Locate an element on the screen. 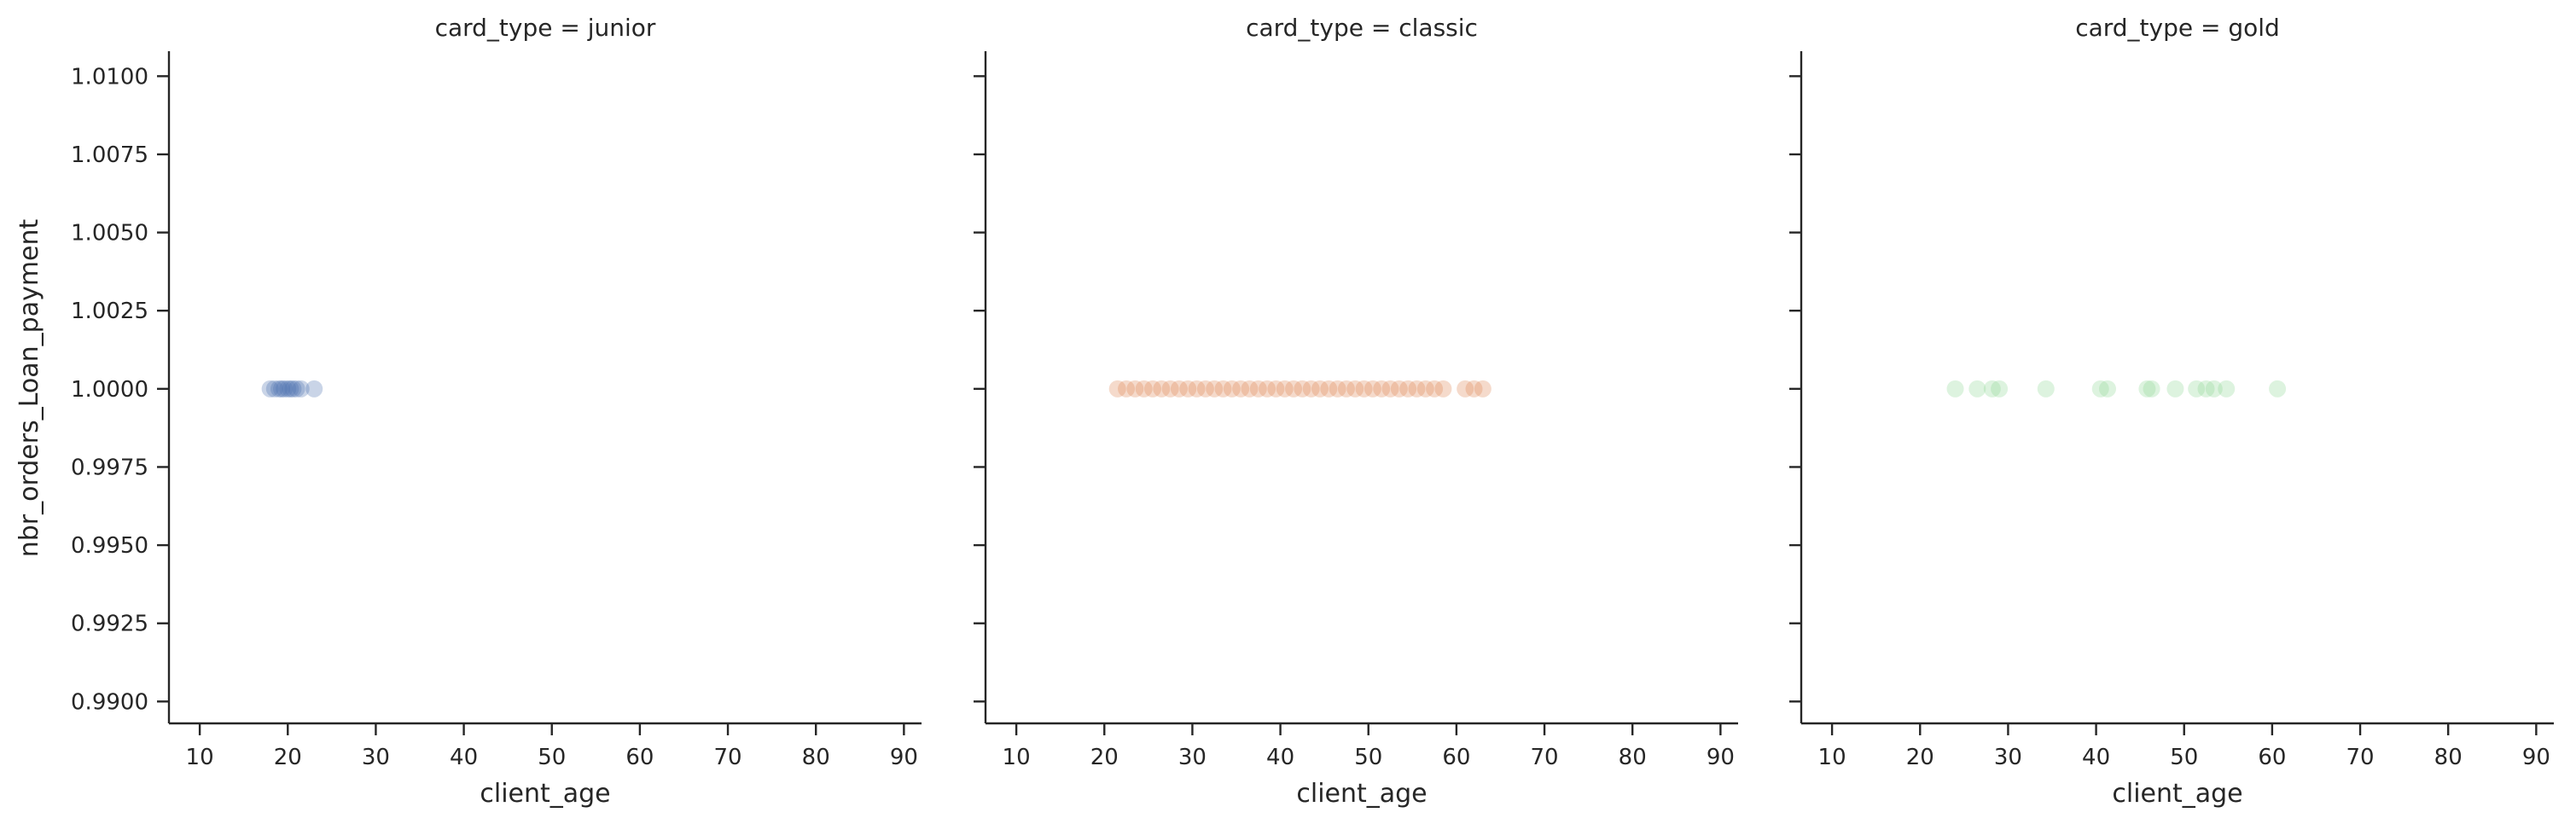 The width and height of the screenshot is (2576, 830). facet-title: card_type = classic is located at coordinates (1362, 28).